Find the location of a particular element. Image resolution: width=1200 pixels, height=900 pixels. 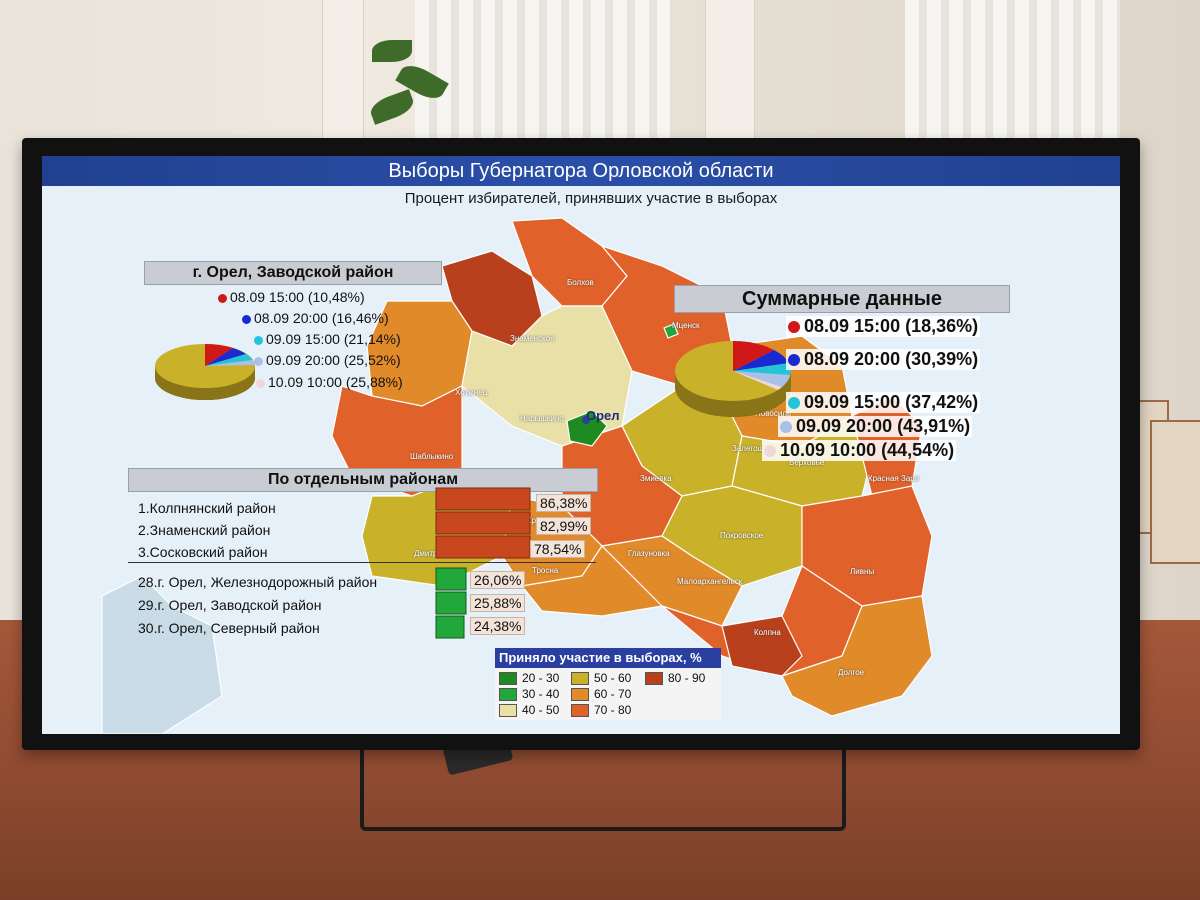

map-label: Тросна is located at coordinates (545, 570).